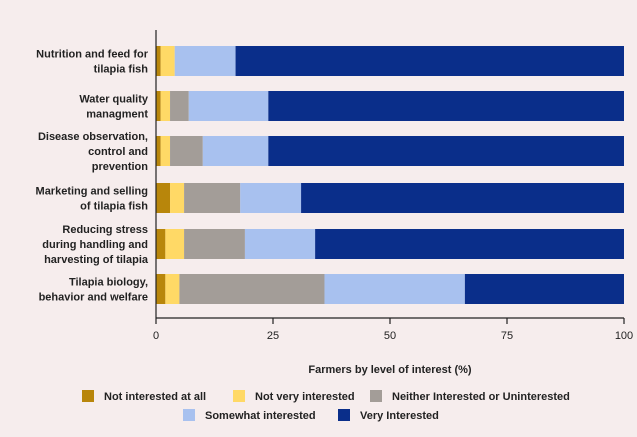 This screenshot has height=437, width=637. I want to click on x-tick-label: 75, so click(507, 336).